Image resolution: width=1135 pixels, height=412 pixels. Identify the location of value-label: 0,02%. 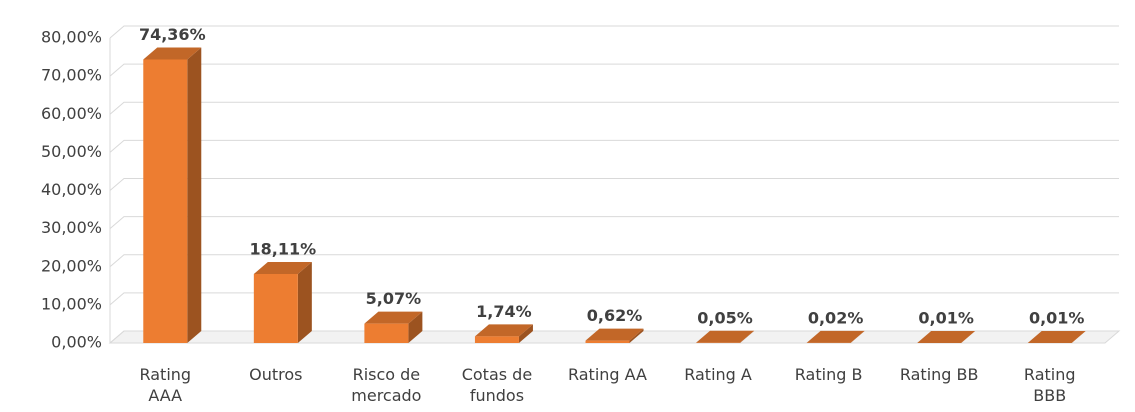
(836, 317).